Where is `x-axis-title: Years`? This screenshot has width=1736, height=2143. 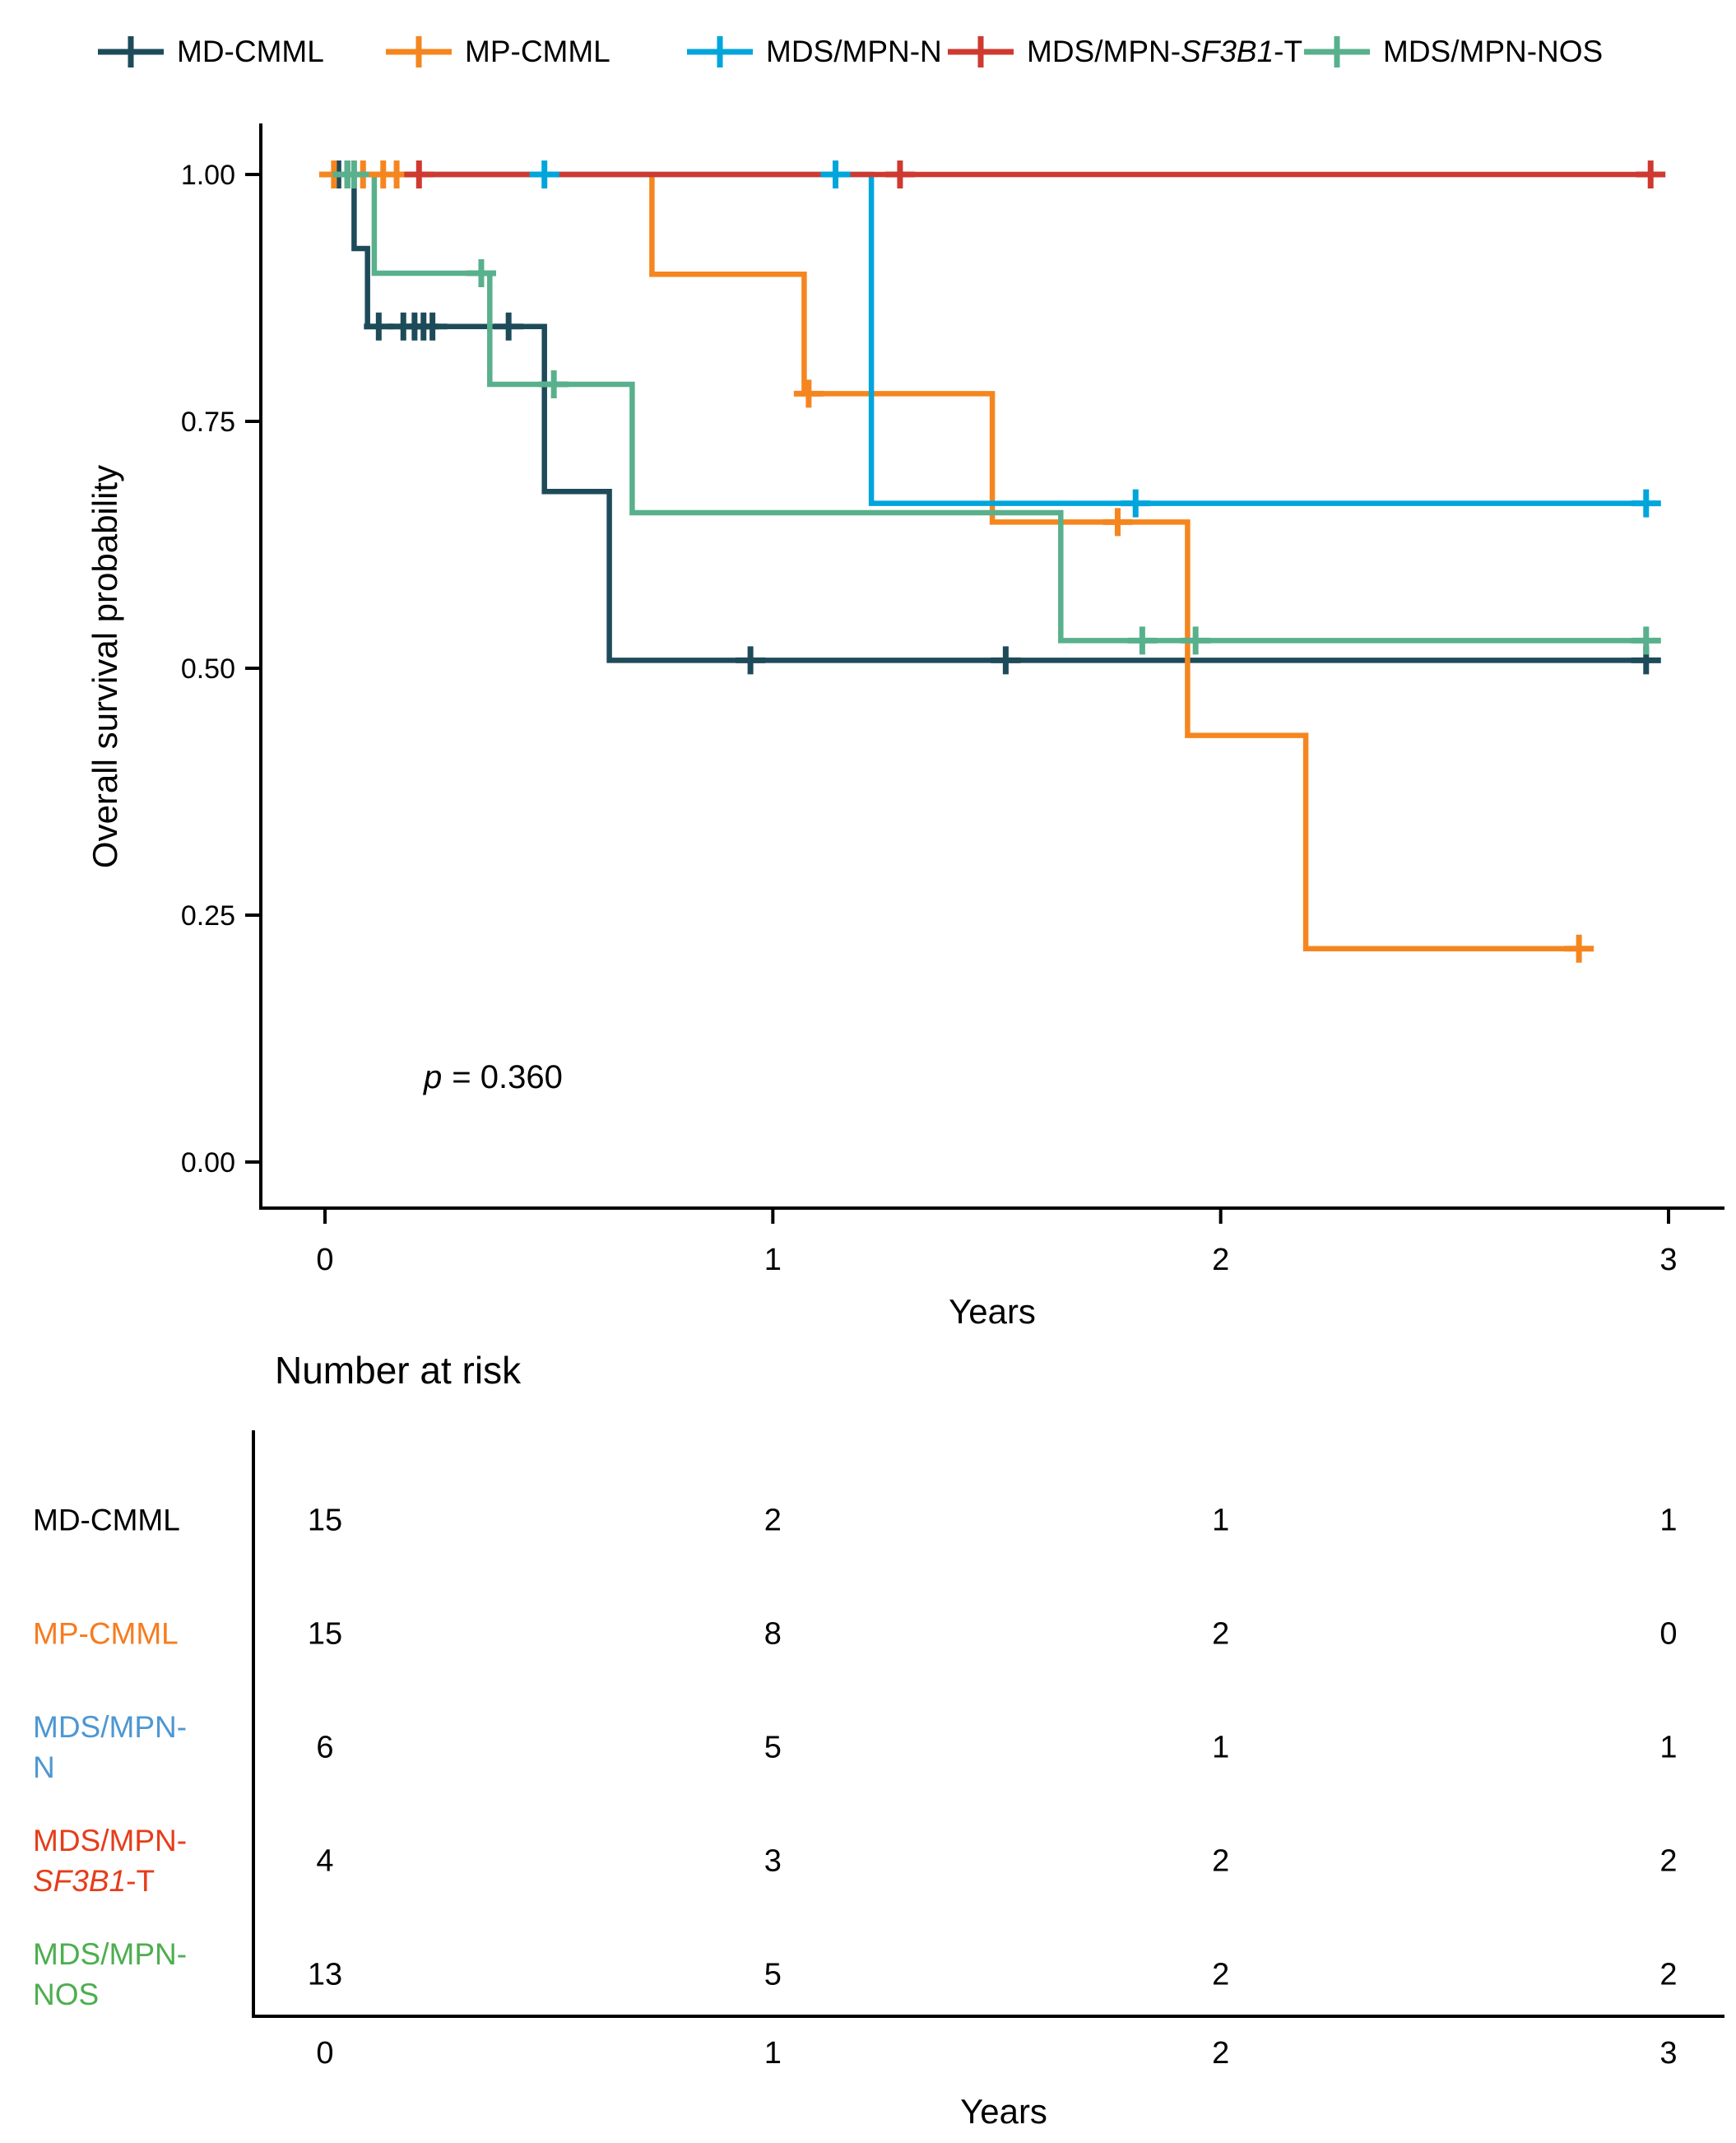 x-axis-title: Years is located at coordinates (992, 1311).